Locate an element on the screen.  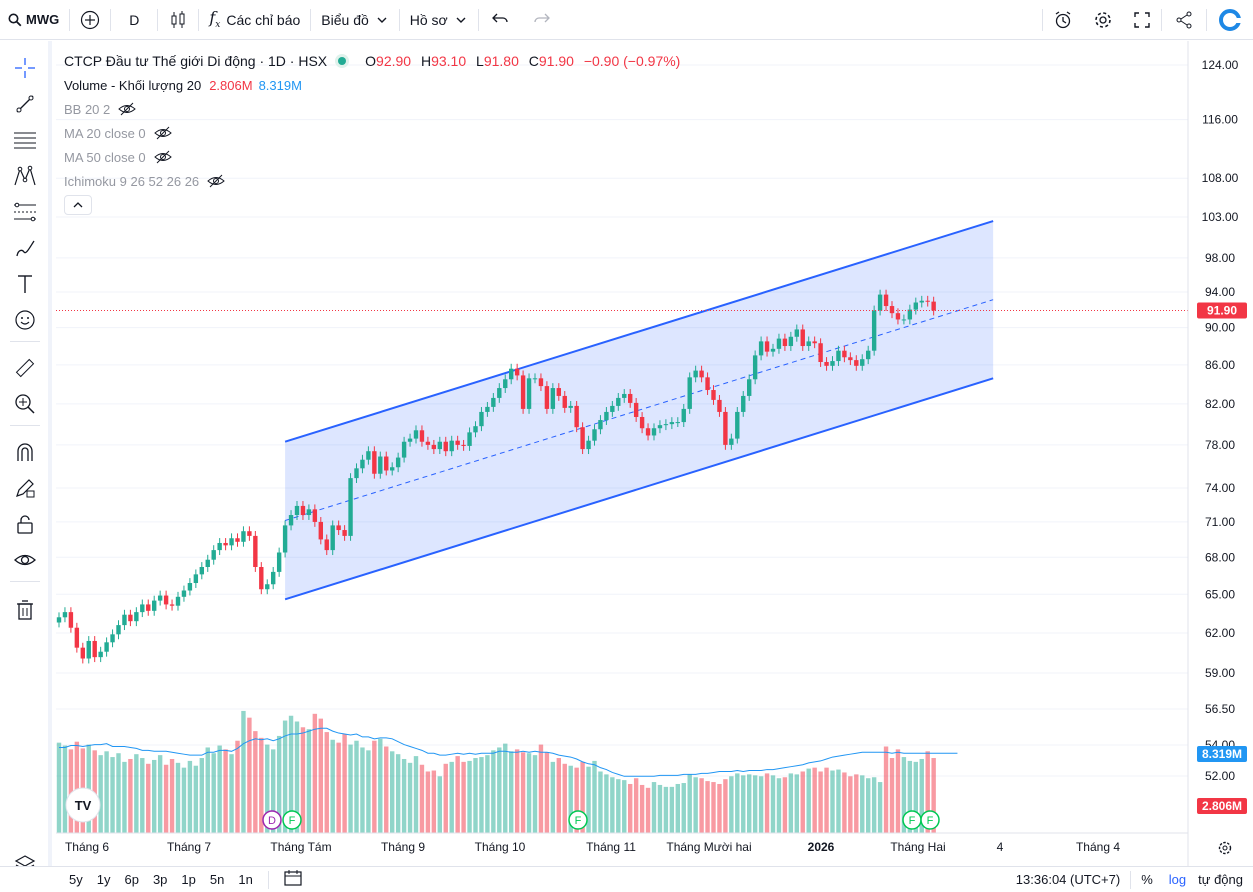
ichimoku-indicator-label: Ichimoku 9 26 52 26 26 is located at coordinates (132, 181).